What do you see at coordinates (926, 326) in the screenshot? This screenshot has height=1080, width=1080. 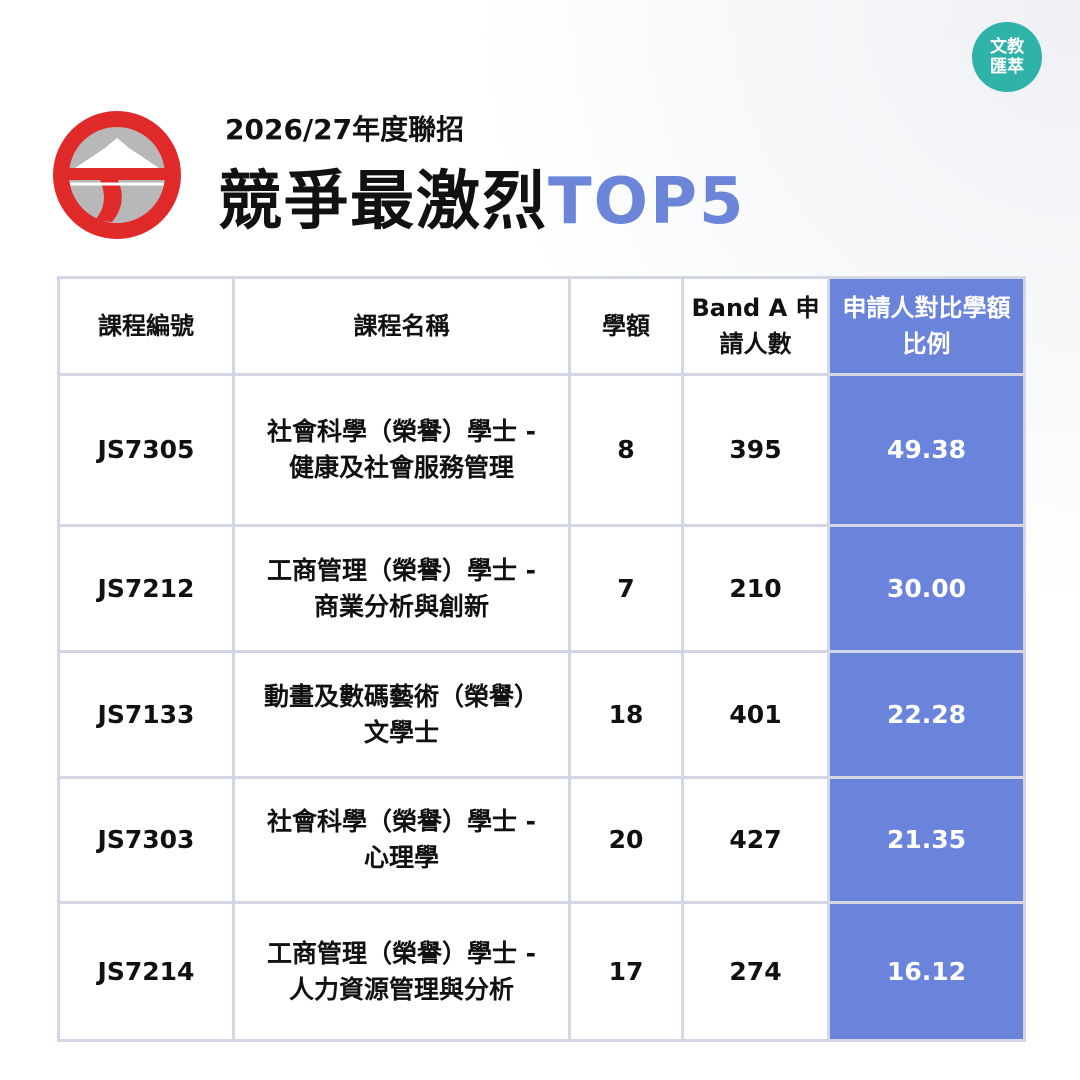 I see `column-header: 申請人對比學額比例` at bounding box center [926, 326].